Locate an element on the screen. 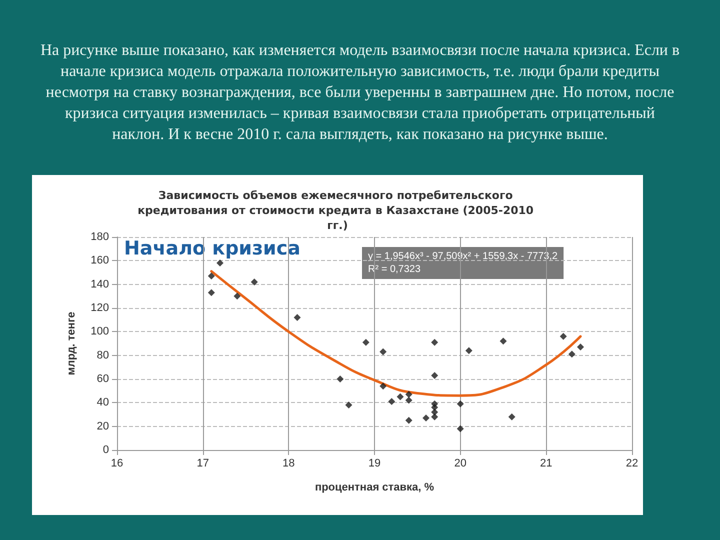  x-tick-label: 22 is located at coordinates (632, 464).